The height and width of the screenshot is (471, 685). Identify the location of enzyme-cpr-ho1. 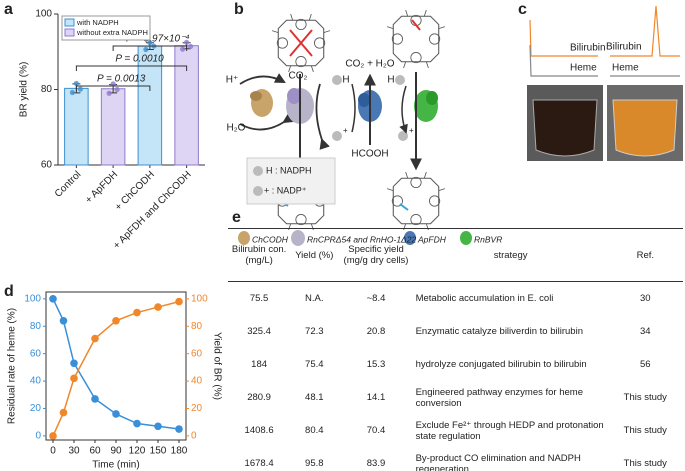
(294, 96).